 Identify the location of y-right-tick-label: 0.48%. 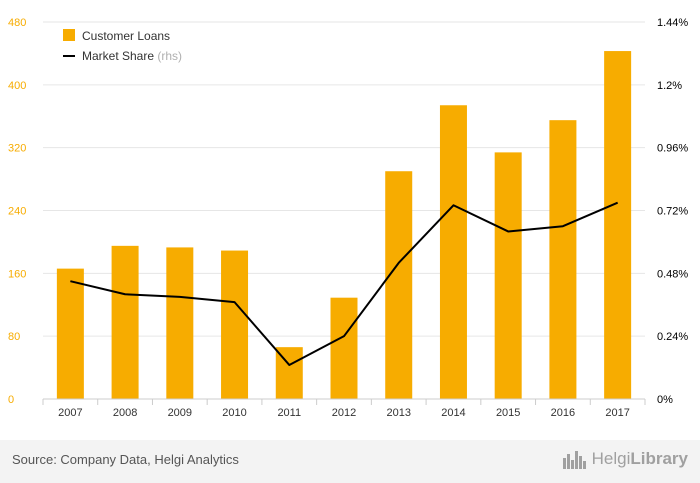
(672, 274).